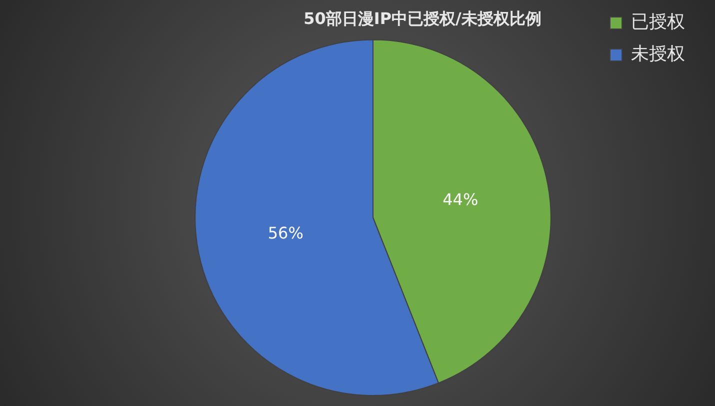 Image resolution: width=715 pixels, height=406 pixels. I want to click on chart-title: 50部日漫IP中已授权/未授权比例, so click(423, 18).